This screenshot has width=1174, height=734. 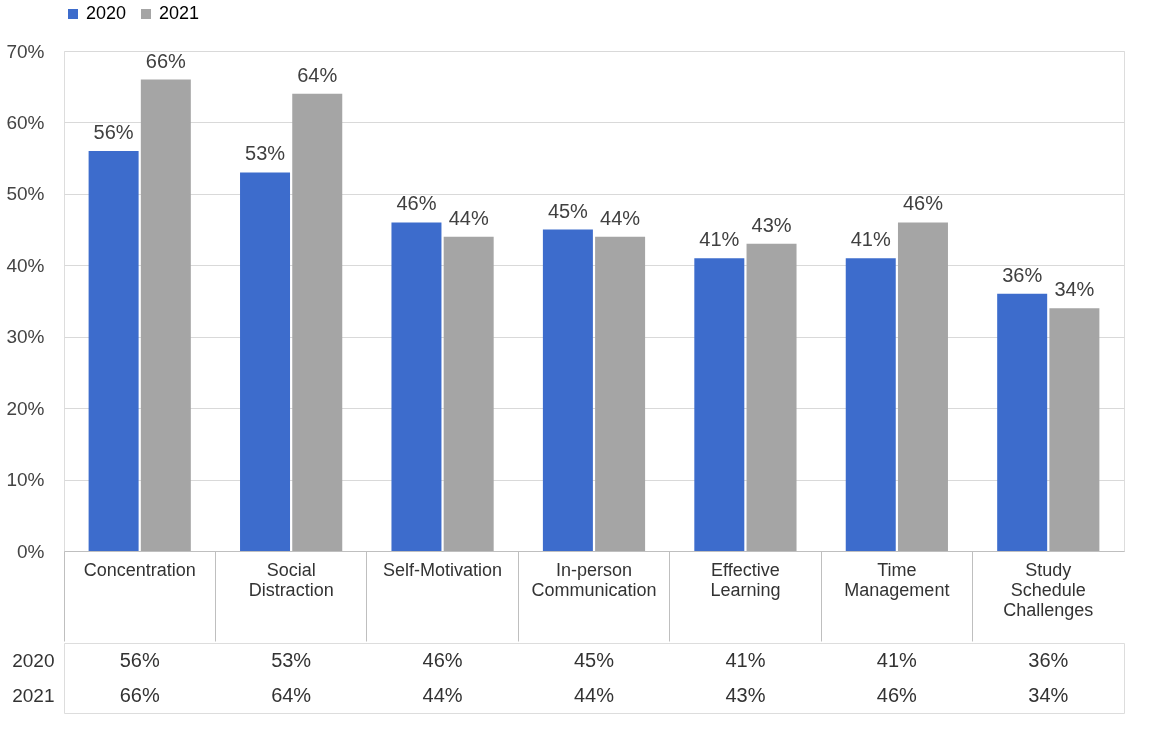 I want to click on y-tick-label: 0%, so click(x=31, y=551).